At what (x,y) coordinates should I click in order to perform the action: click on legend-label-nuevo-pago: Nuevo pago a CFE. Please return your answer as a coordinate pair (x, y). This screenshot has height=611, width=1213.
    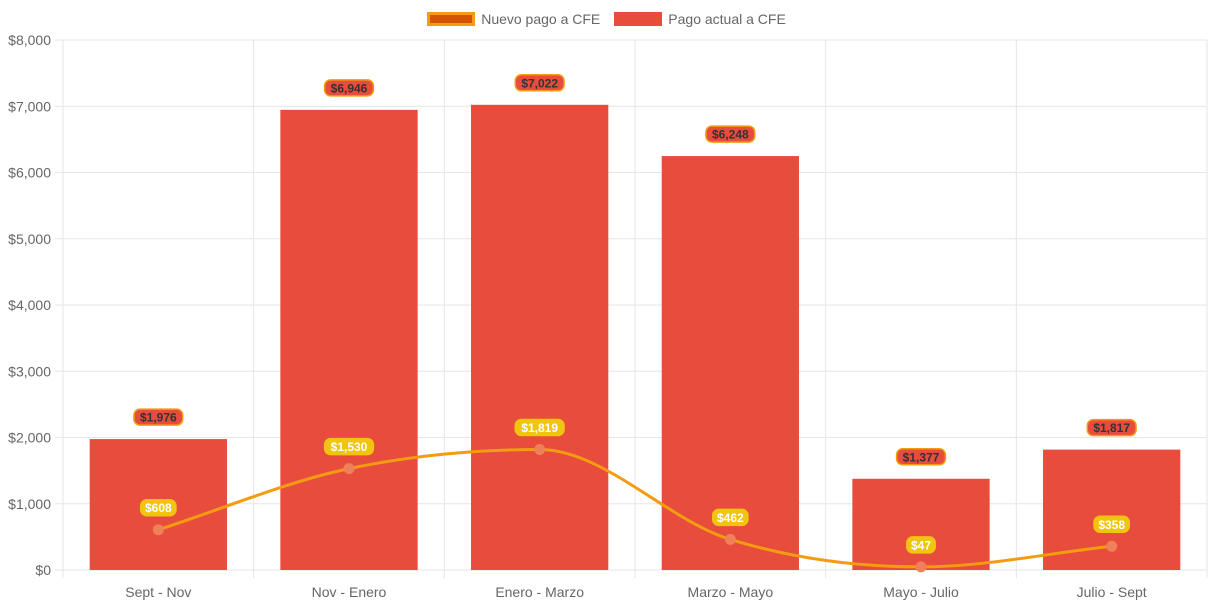
    Looking at the image, I should click on (541, 19).